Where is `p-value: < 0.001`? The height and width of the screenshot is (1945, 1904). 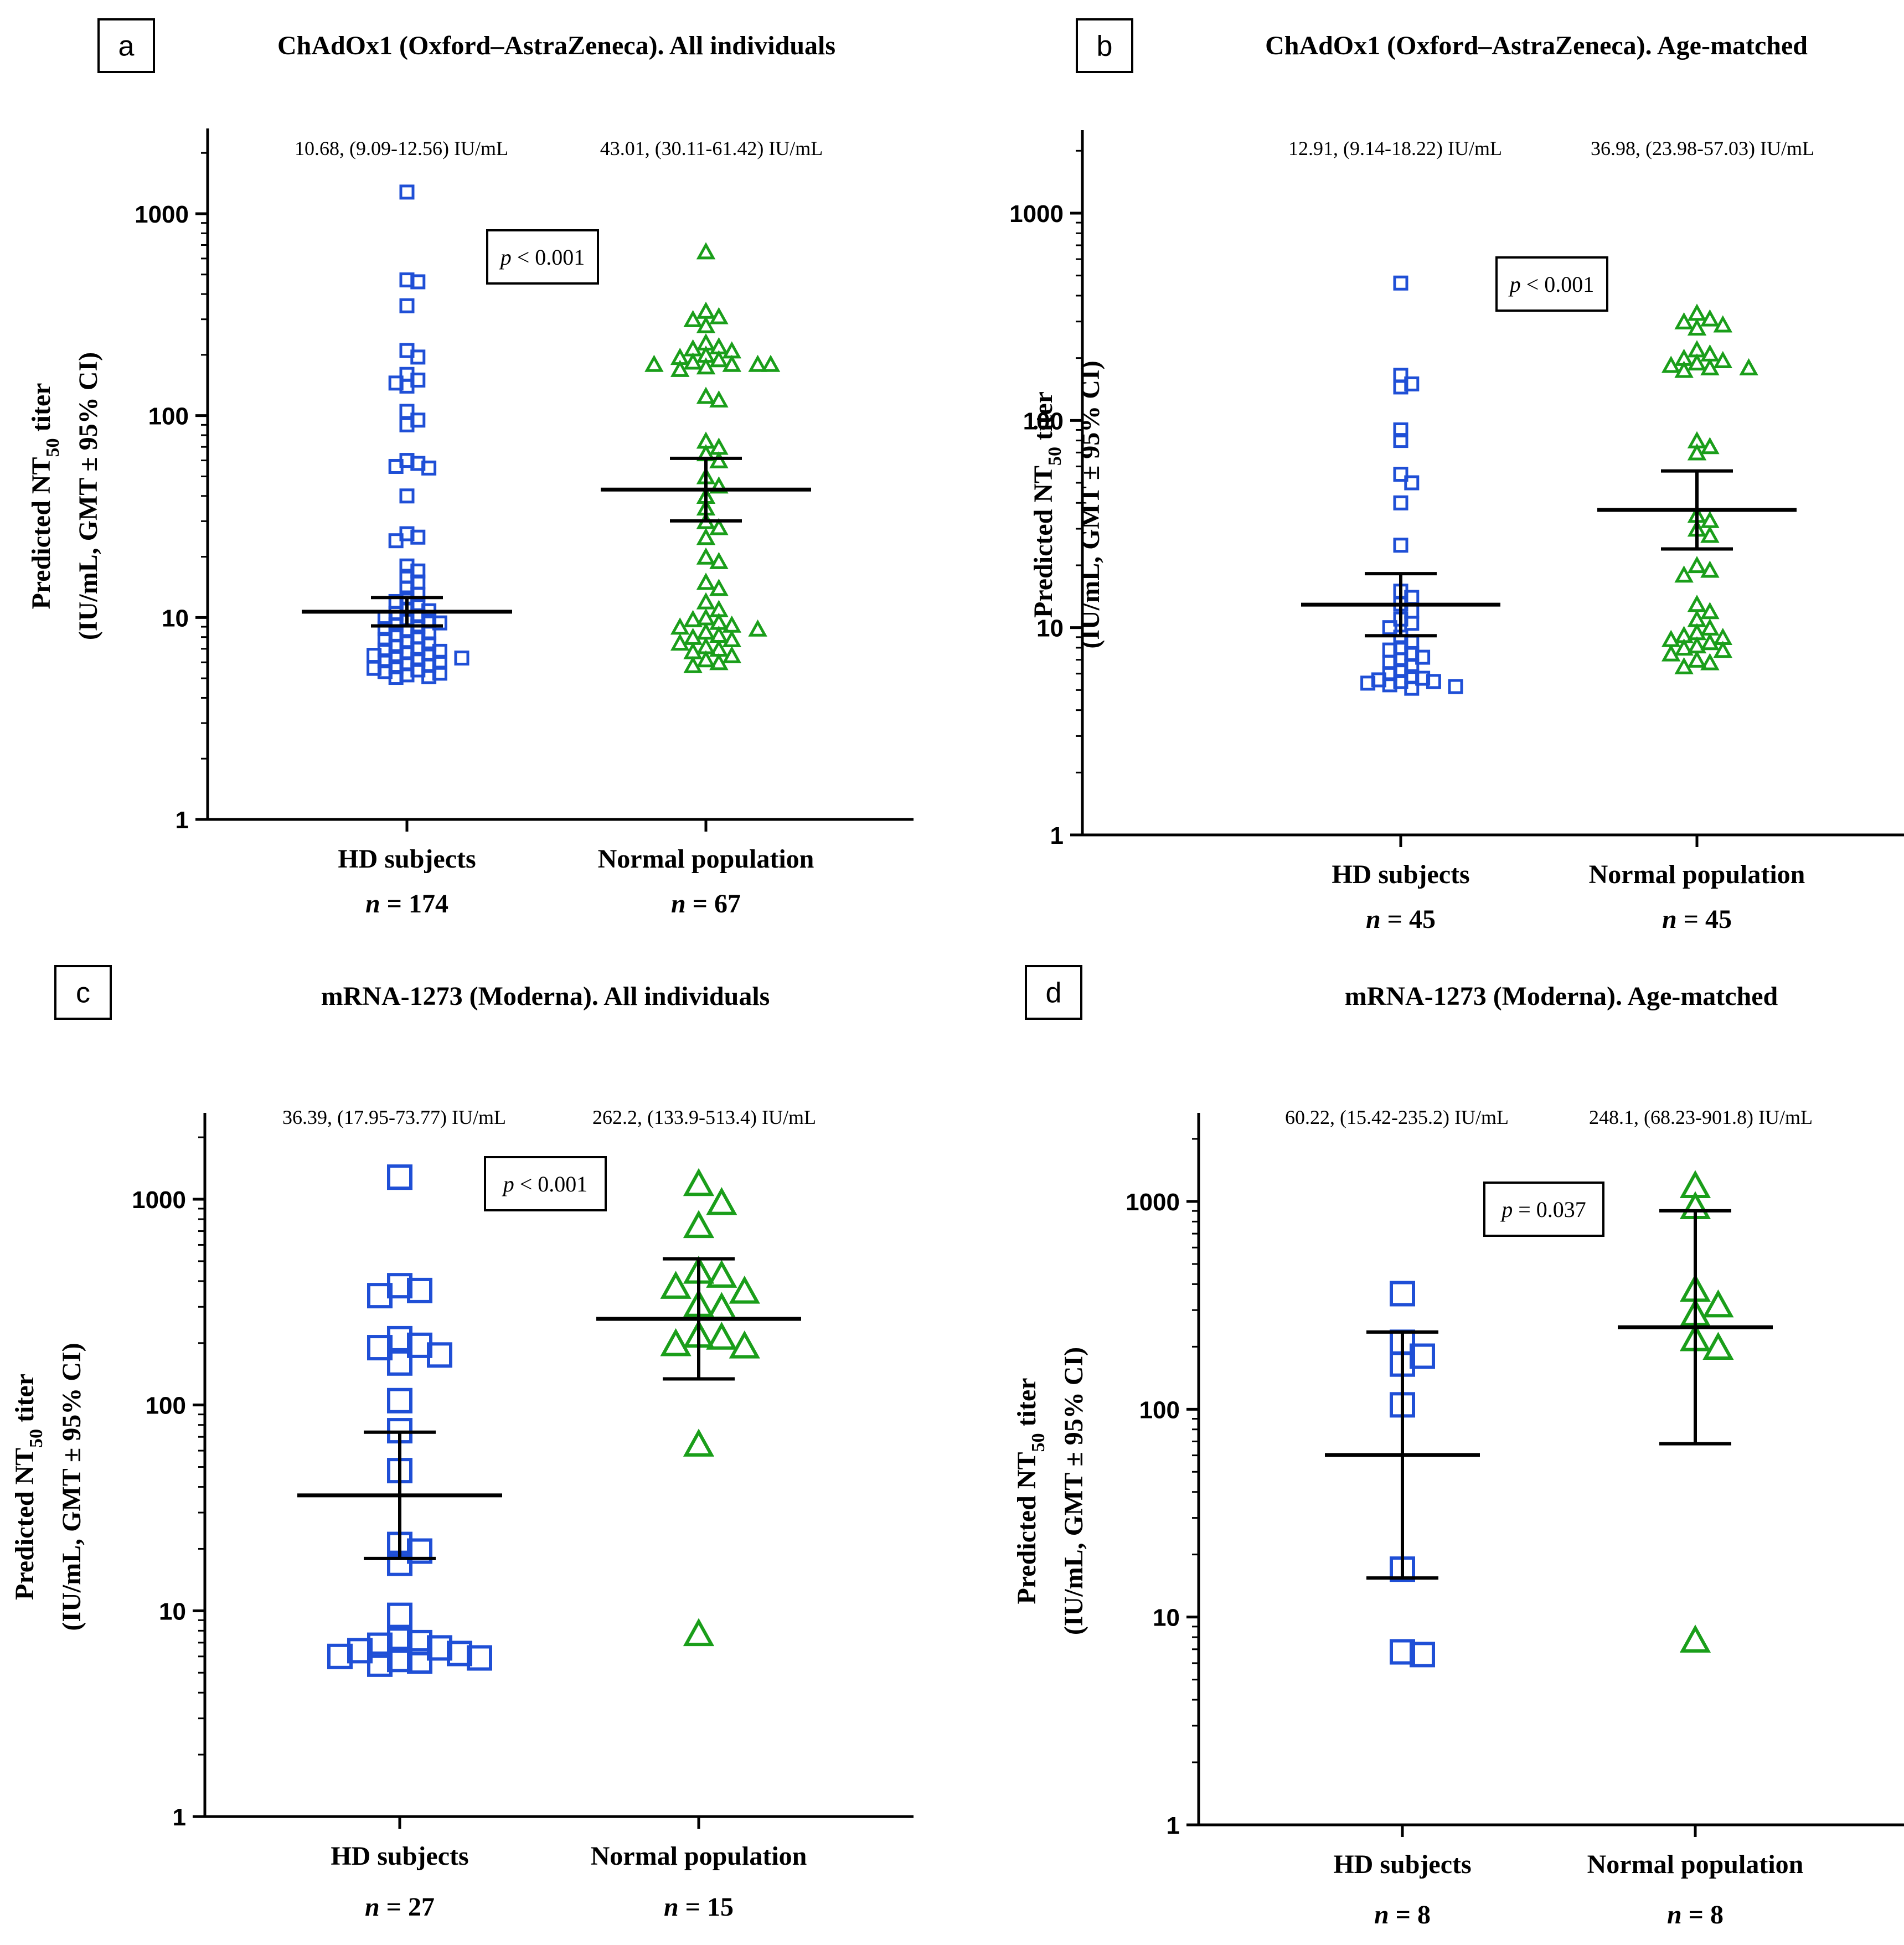
p-value: < 0.001 is located at coordinates (1558, 284).